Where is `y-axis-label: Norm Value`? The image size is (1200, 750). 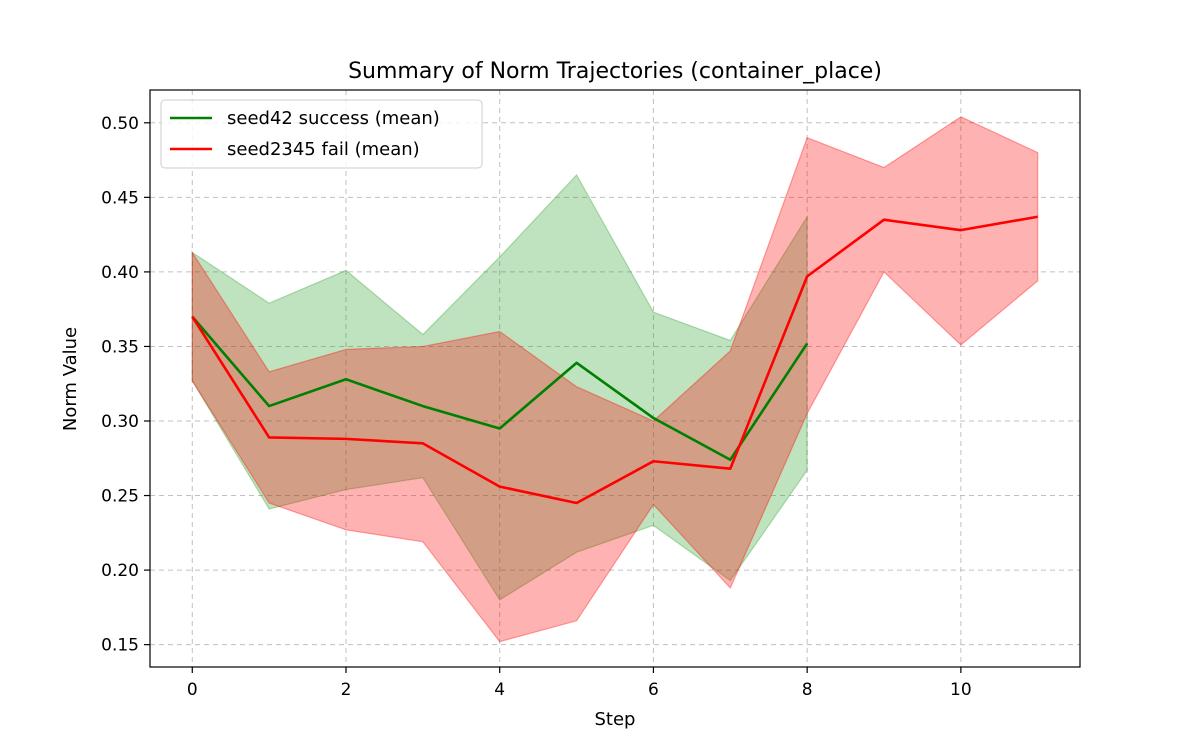 y-axis-label: Norm Value is located at coordinates (70, 379).